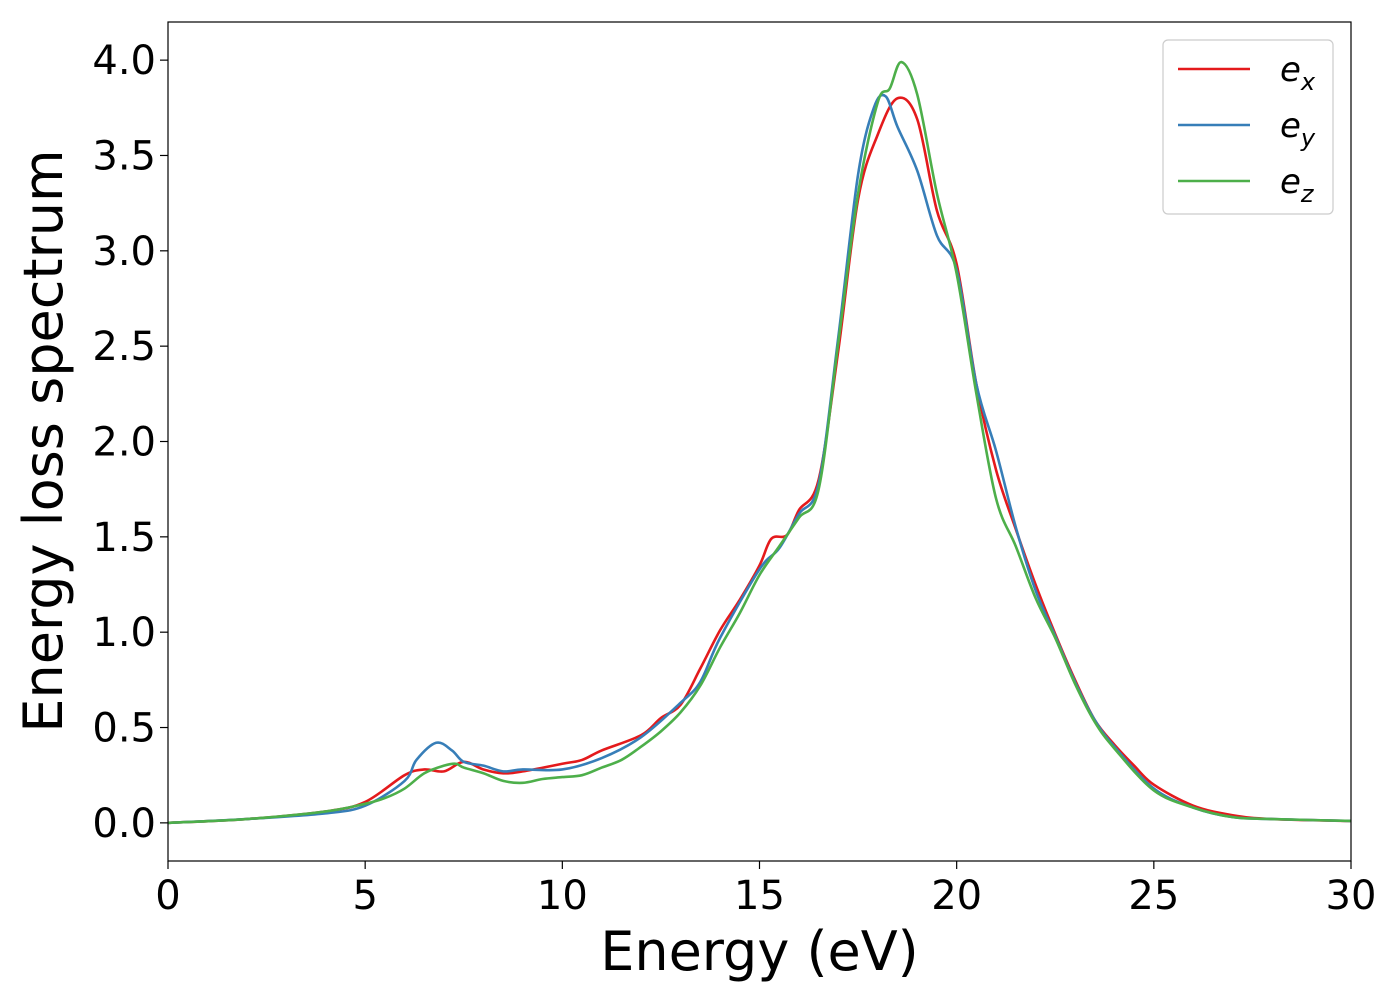  I want to click on legend-frame, so click(1248, 127).